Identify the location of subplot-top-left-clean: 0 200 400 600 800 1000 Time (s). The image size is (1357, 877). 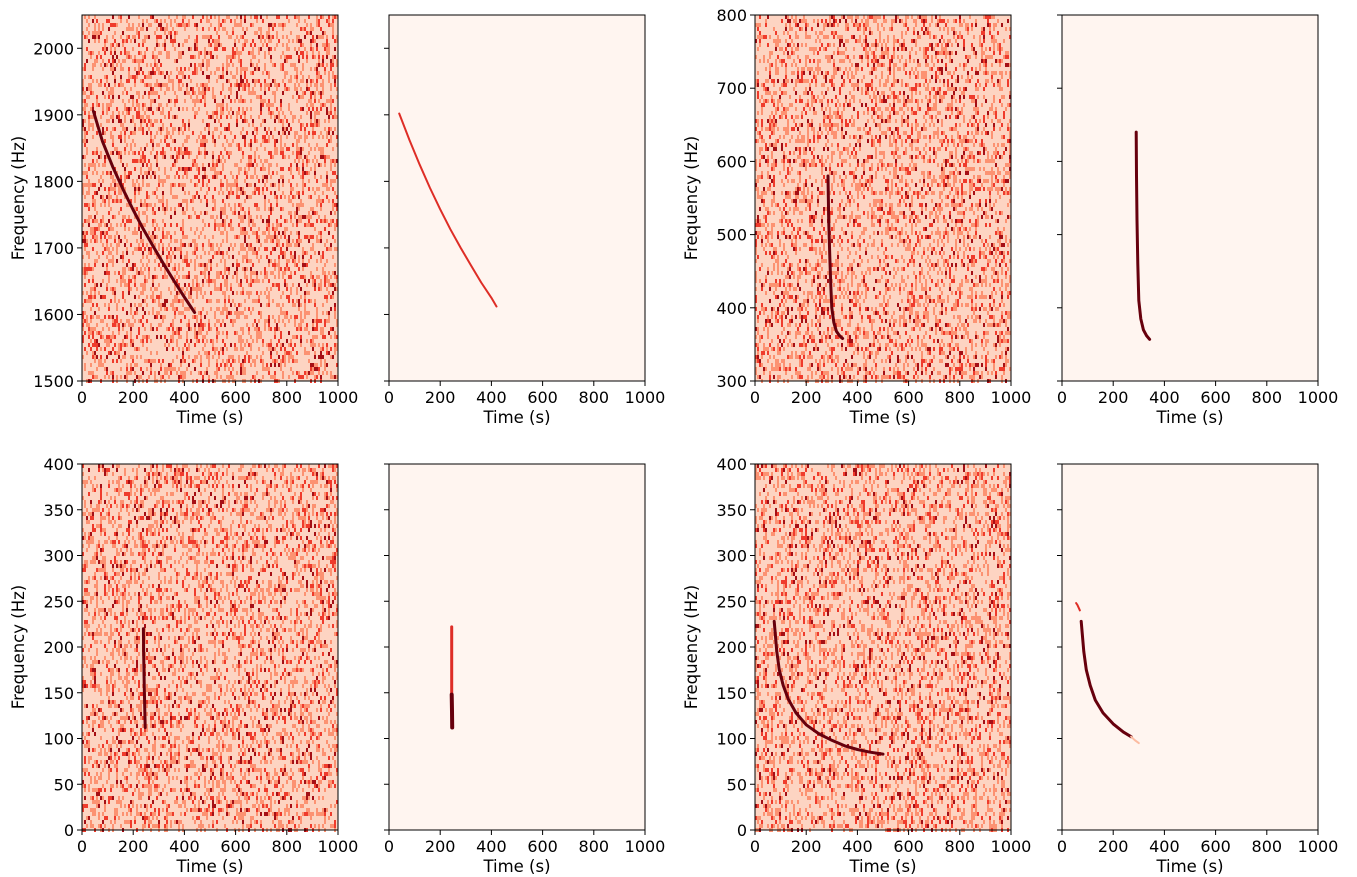
(525, 220).